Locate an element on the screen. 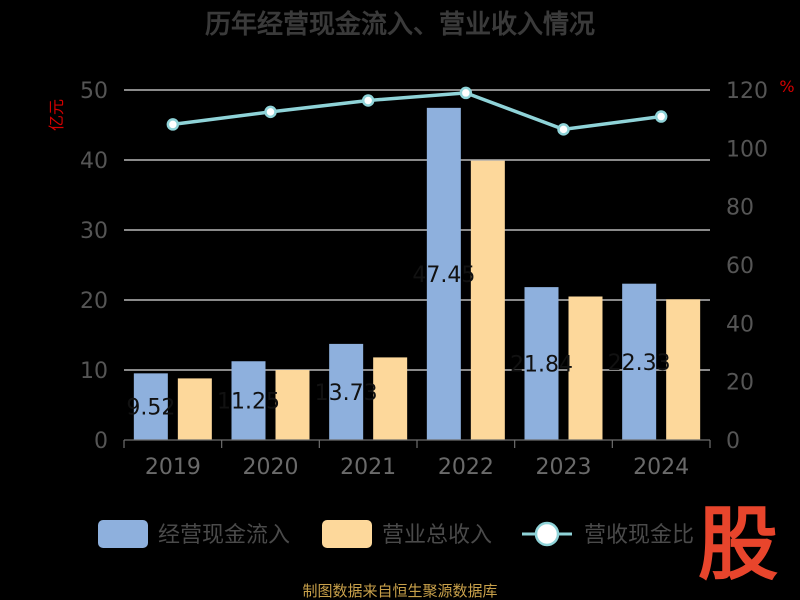 This screenshot has width=800, height=600. x-tick-label: 2020 is located at coordinates (271, 467).